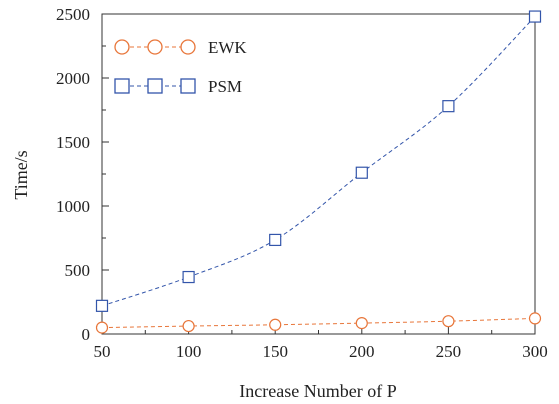 The image size is (559, 404). What do you see at coordinates (73, 142) in the screenshot?
I see `y-tick-label: 1500` at bounding box center [73, 142].